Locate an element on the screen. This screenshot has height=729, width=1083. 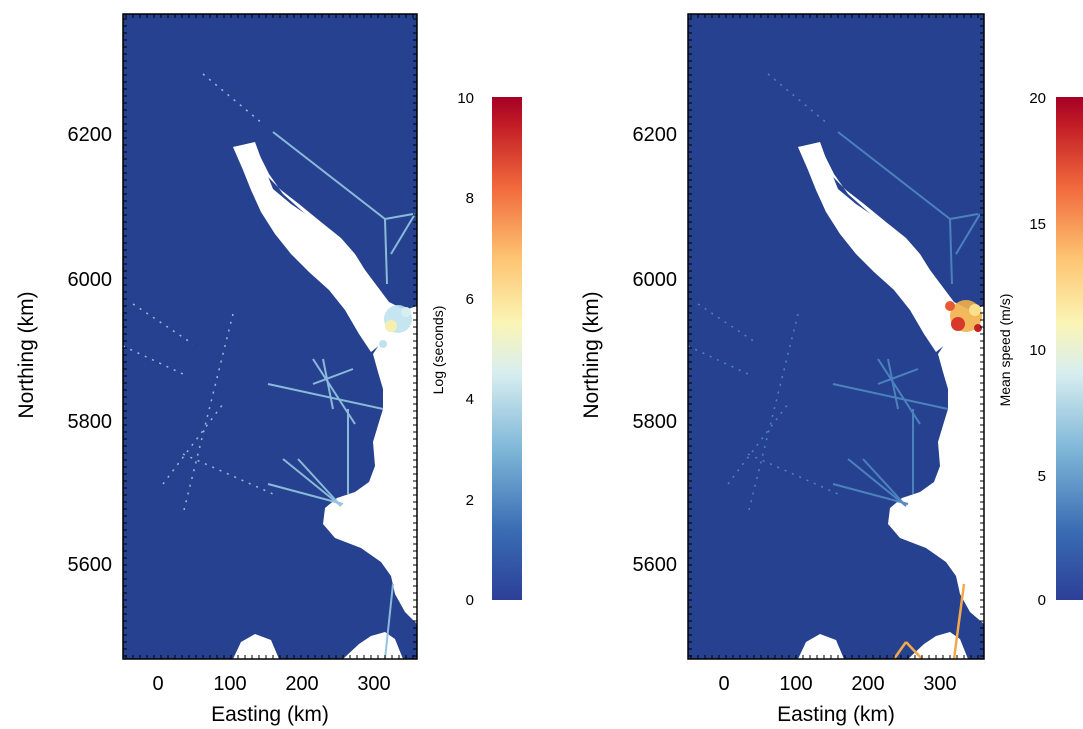
right-xlabel: Easting (km) is located at coordinates (836, 714).